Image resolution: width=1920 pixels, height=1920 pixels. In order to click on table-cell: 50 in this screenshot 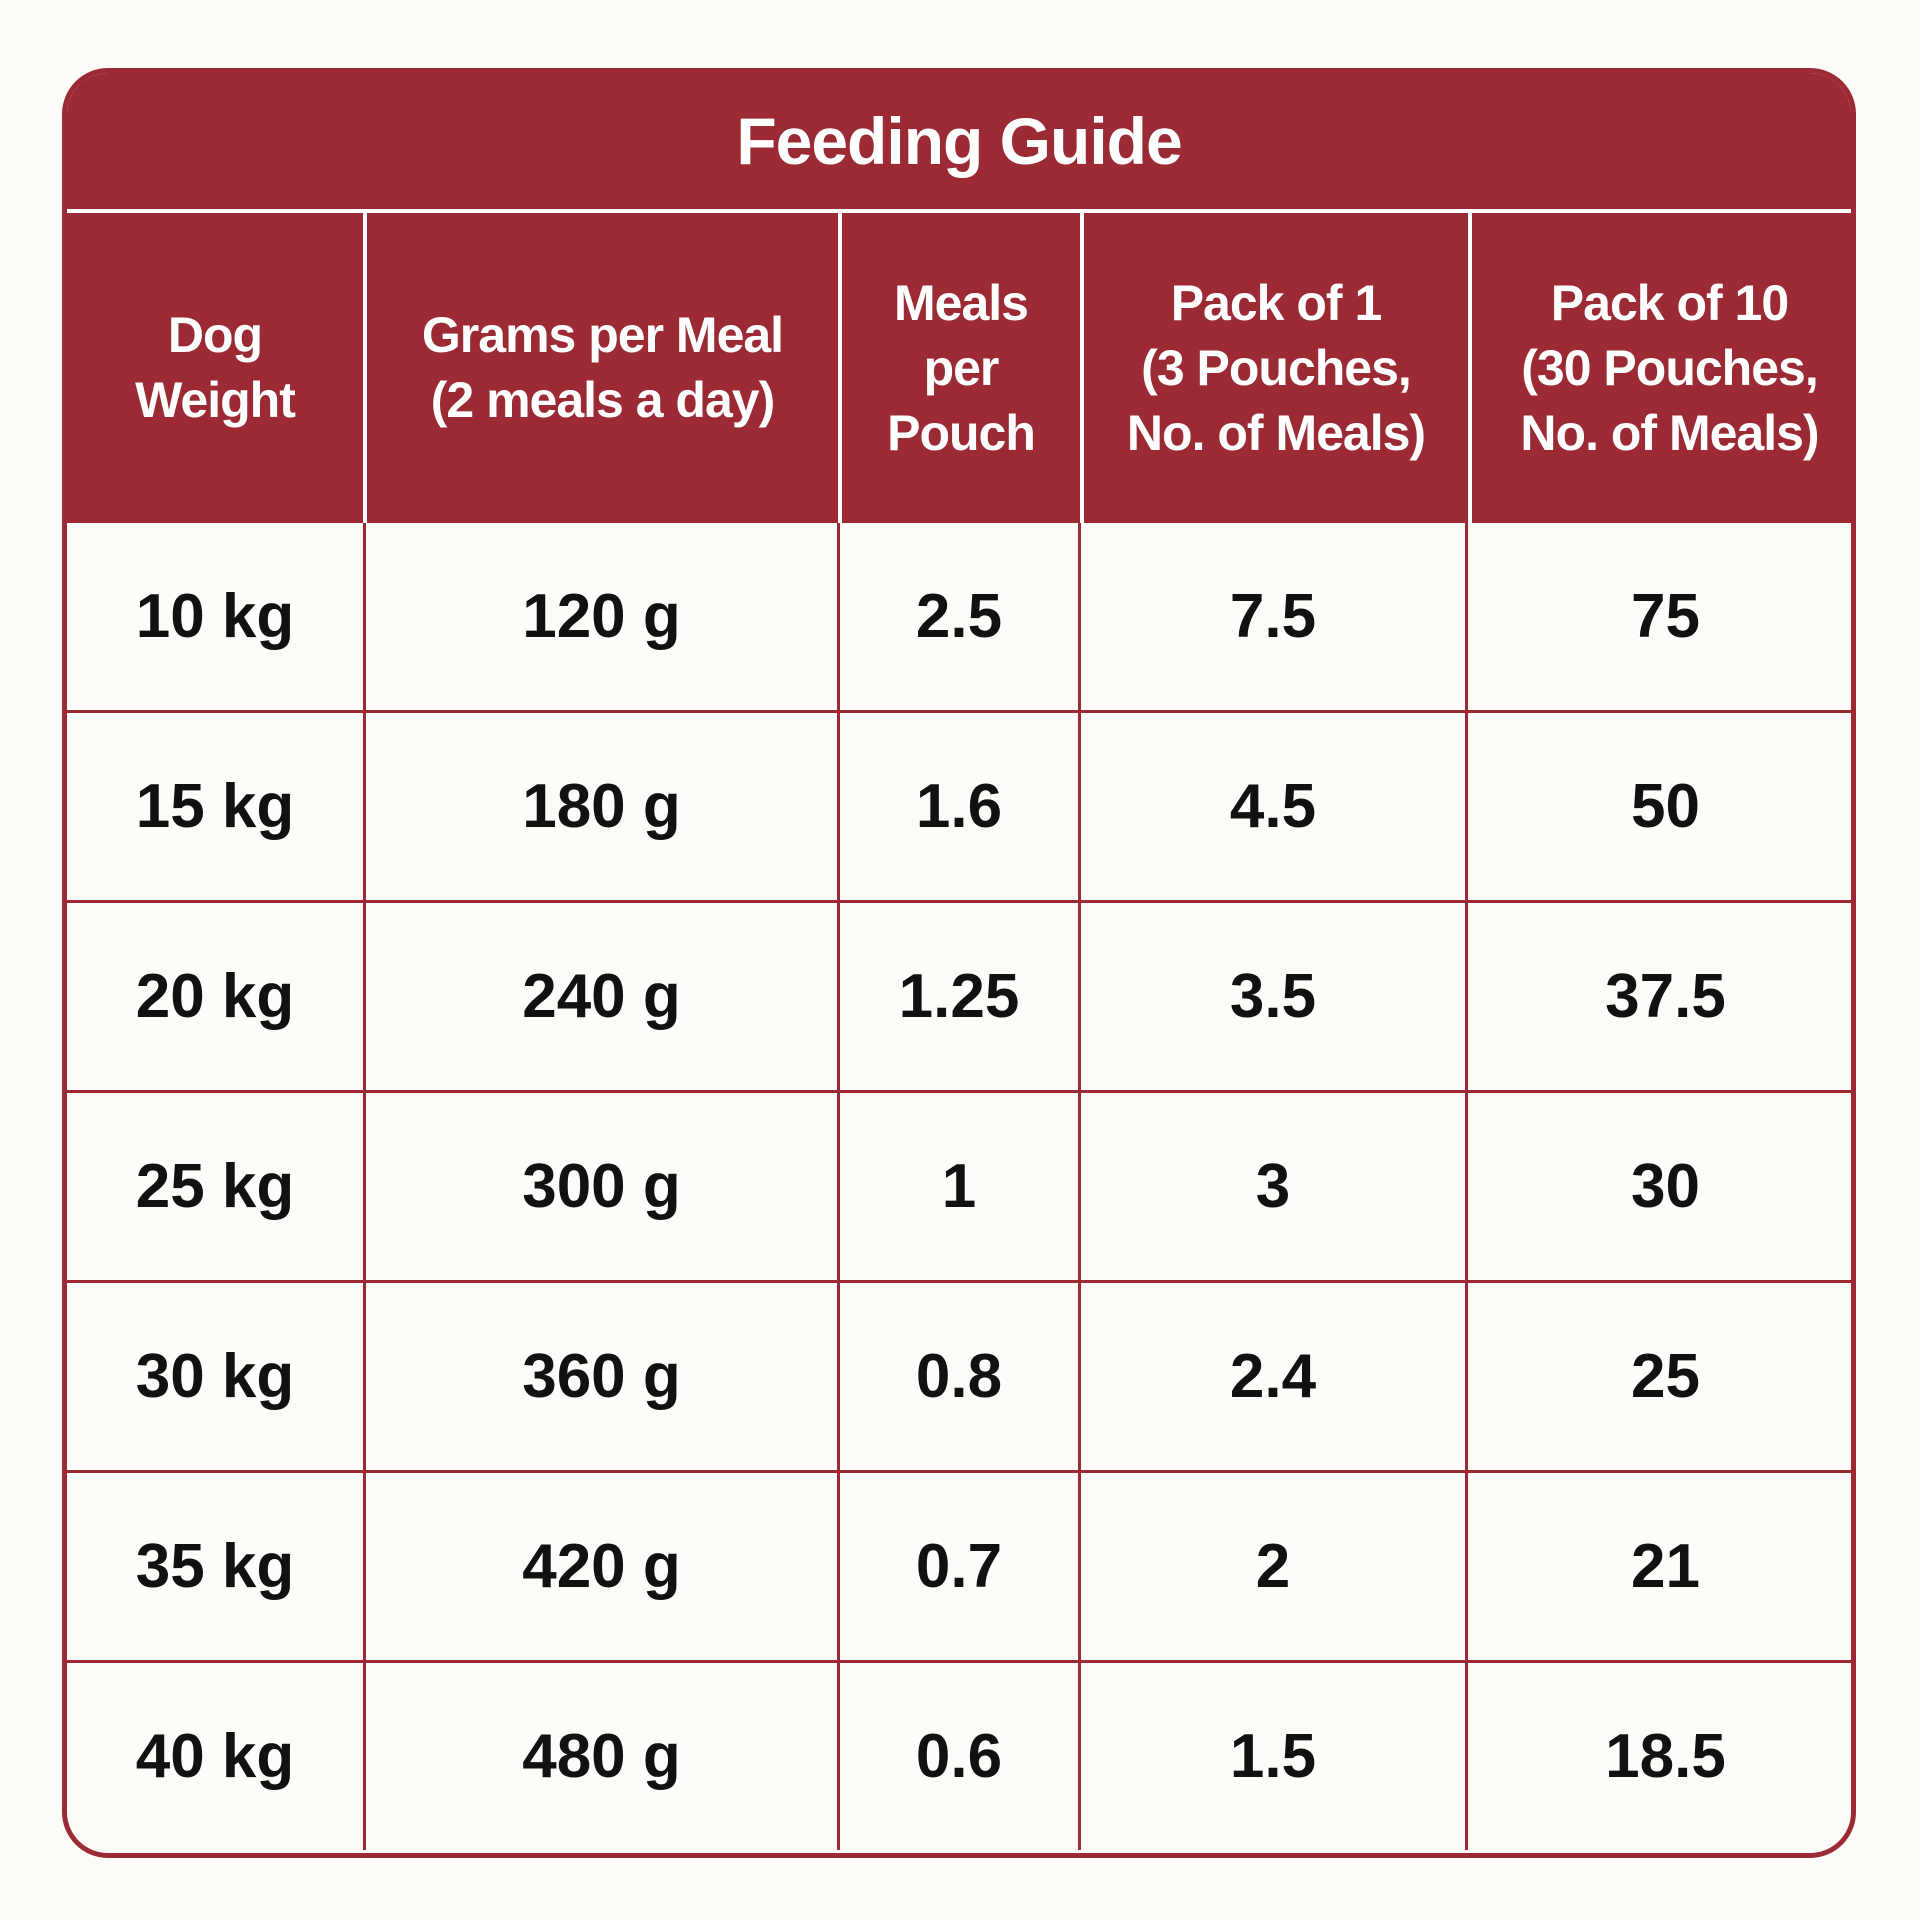, I will do `click(1659, 806)`.